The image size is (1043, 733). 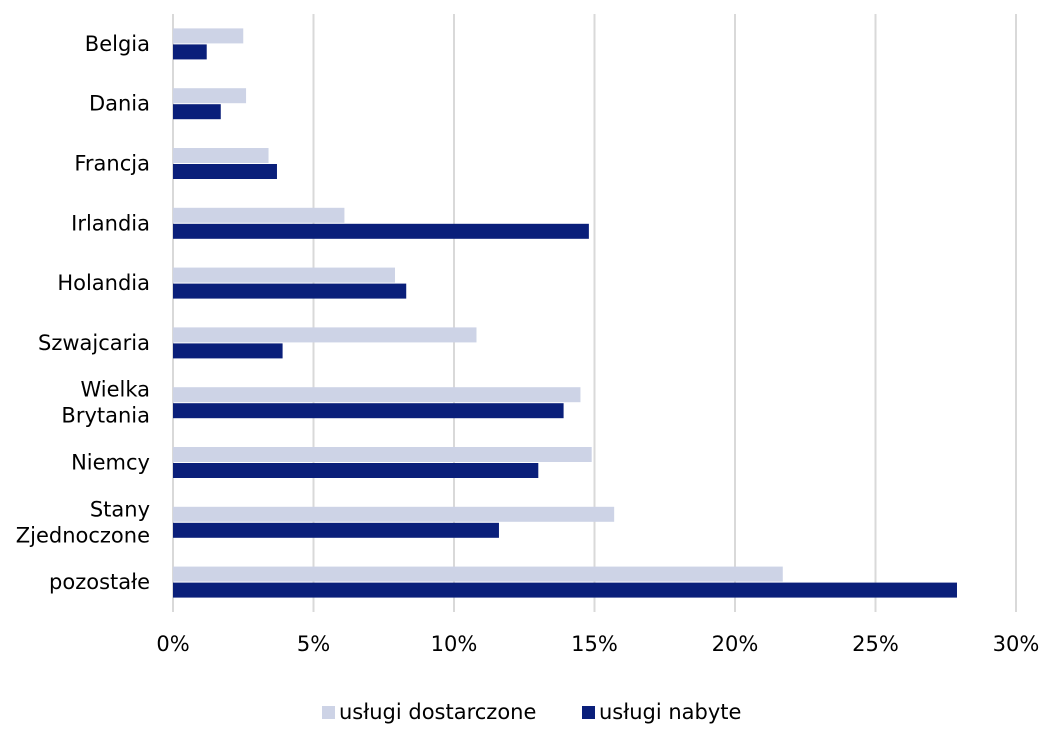 I want to click on category-label-line: Wielka, so click(x=115, y=390).